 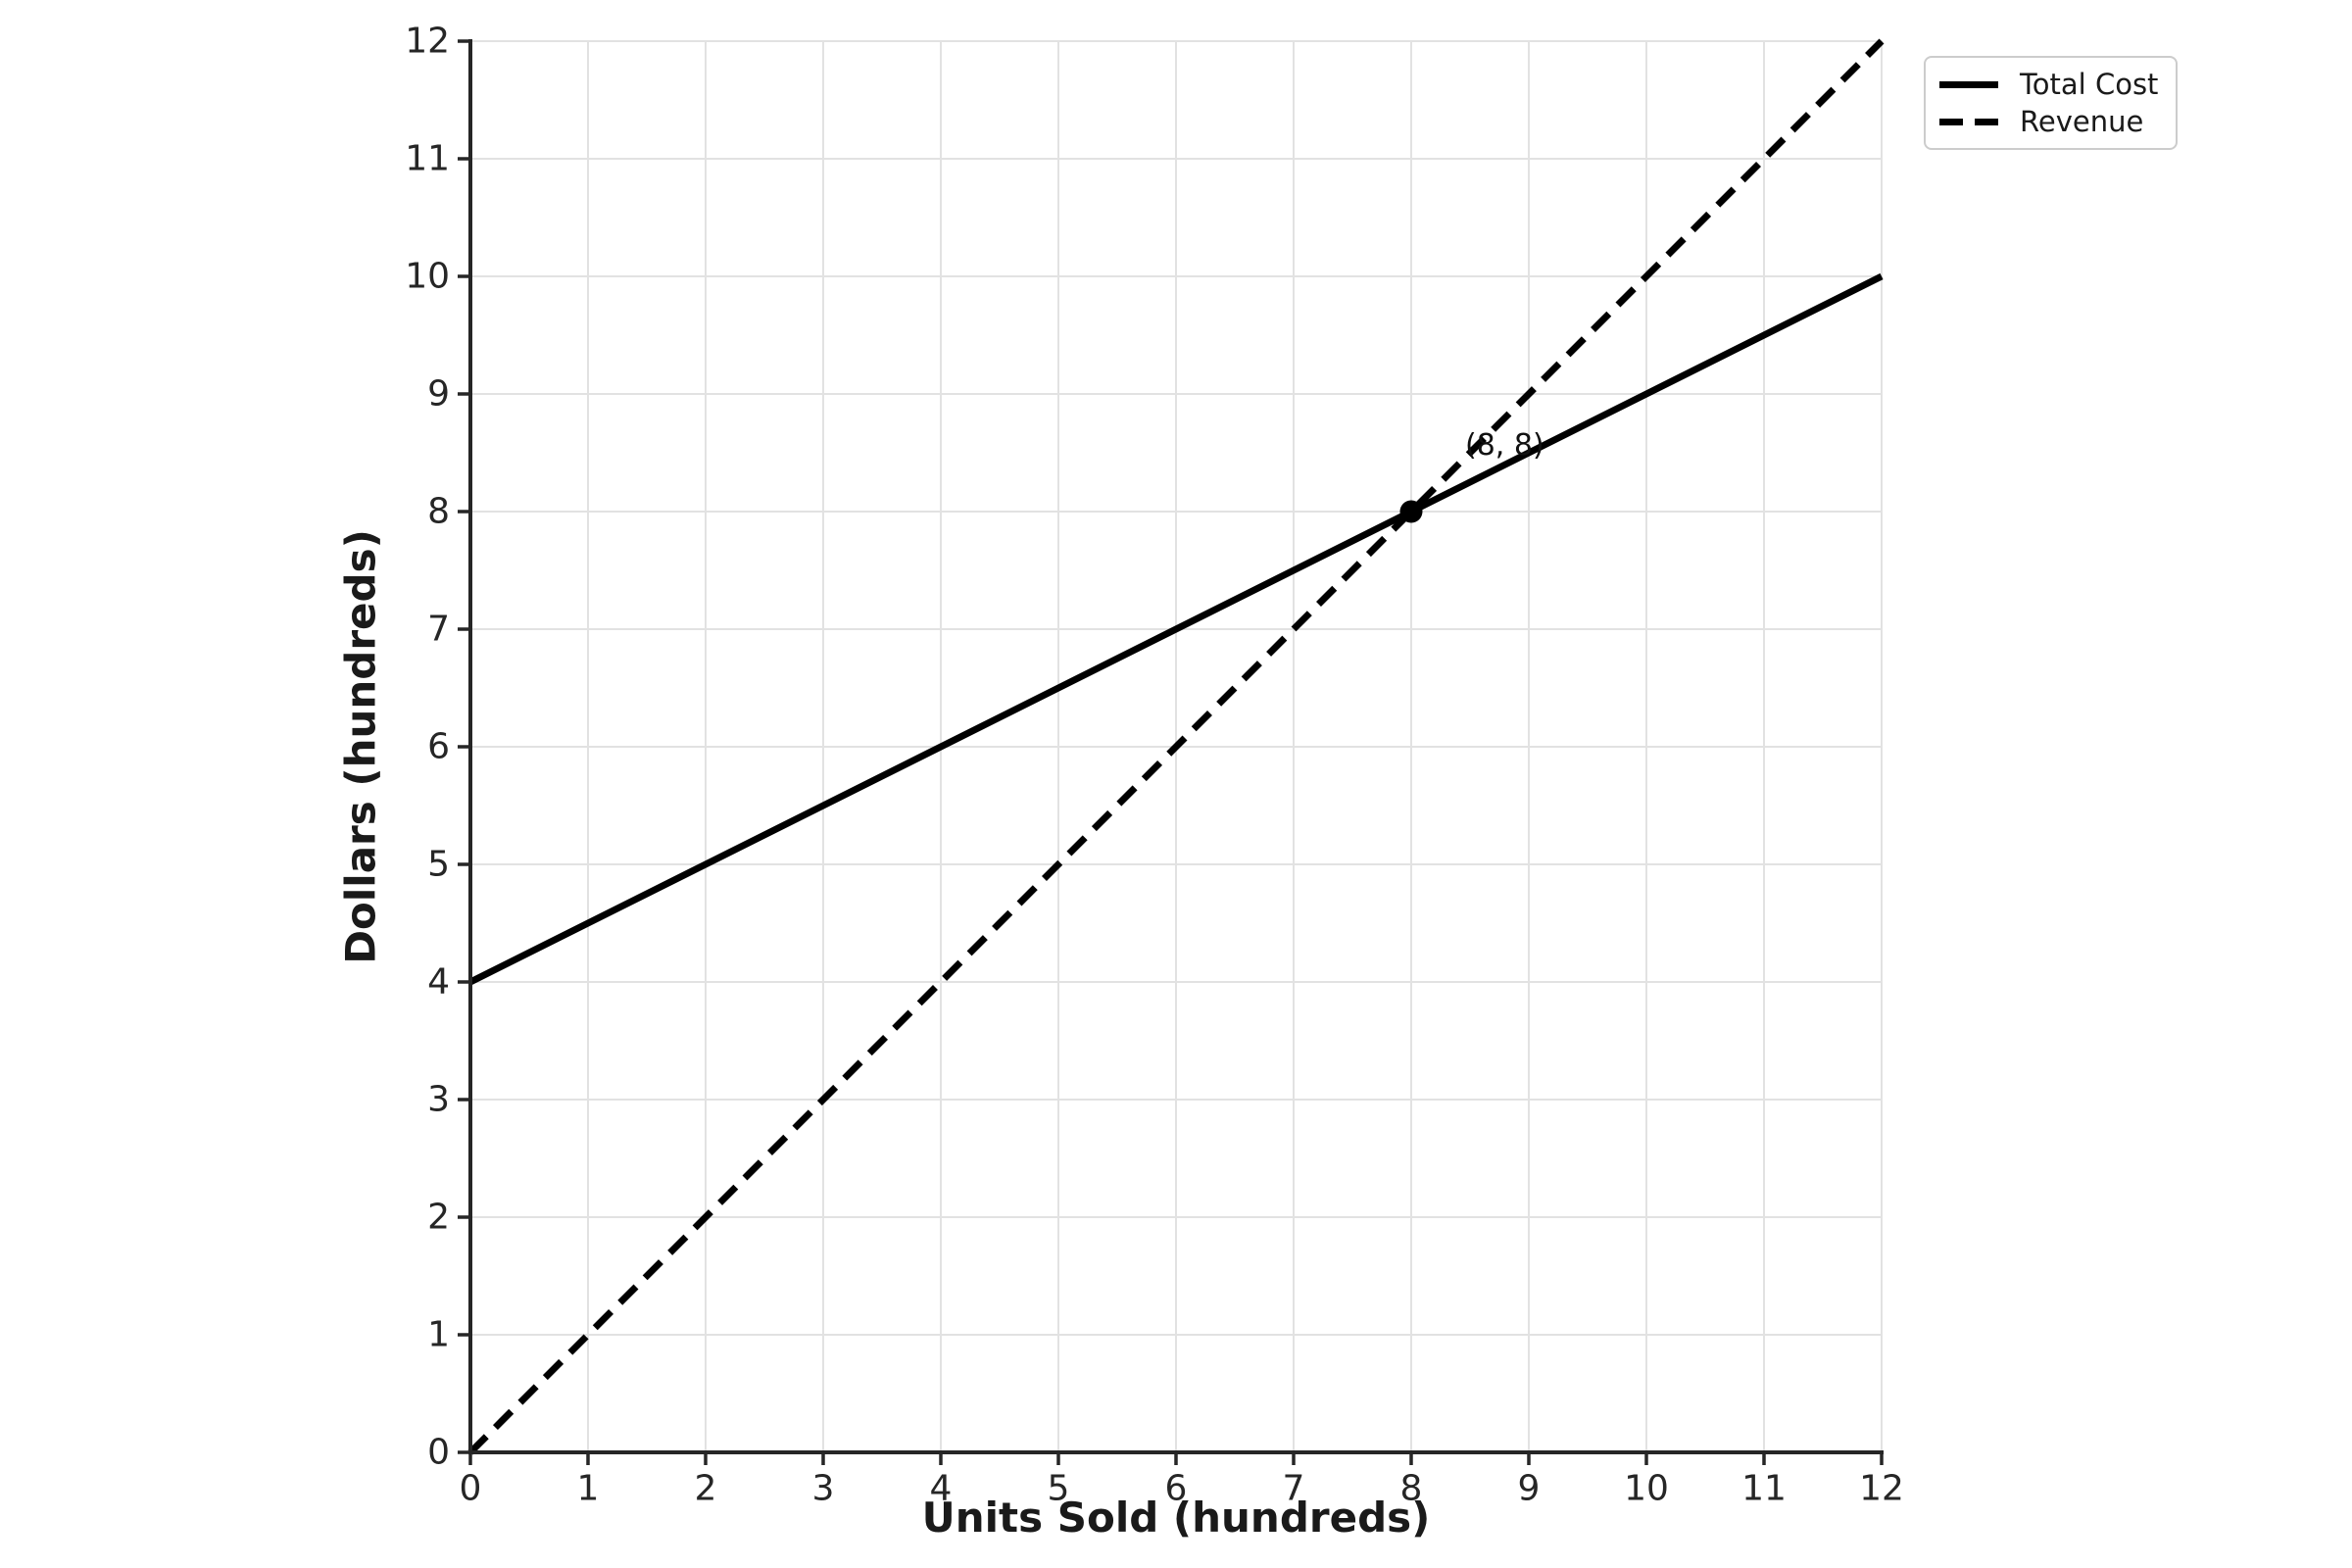 I want to click on y-tick-label: 8, so click(x=438, y=512).